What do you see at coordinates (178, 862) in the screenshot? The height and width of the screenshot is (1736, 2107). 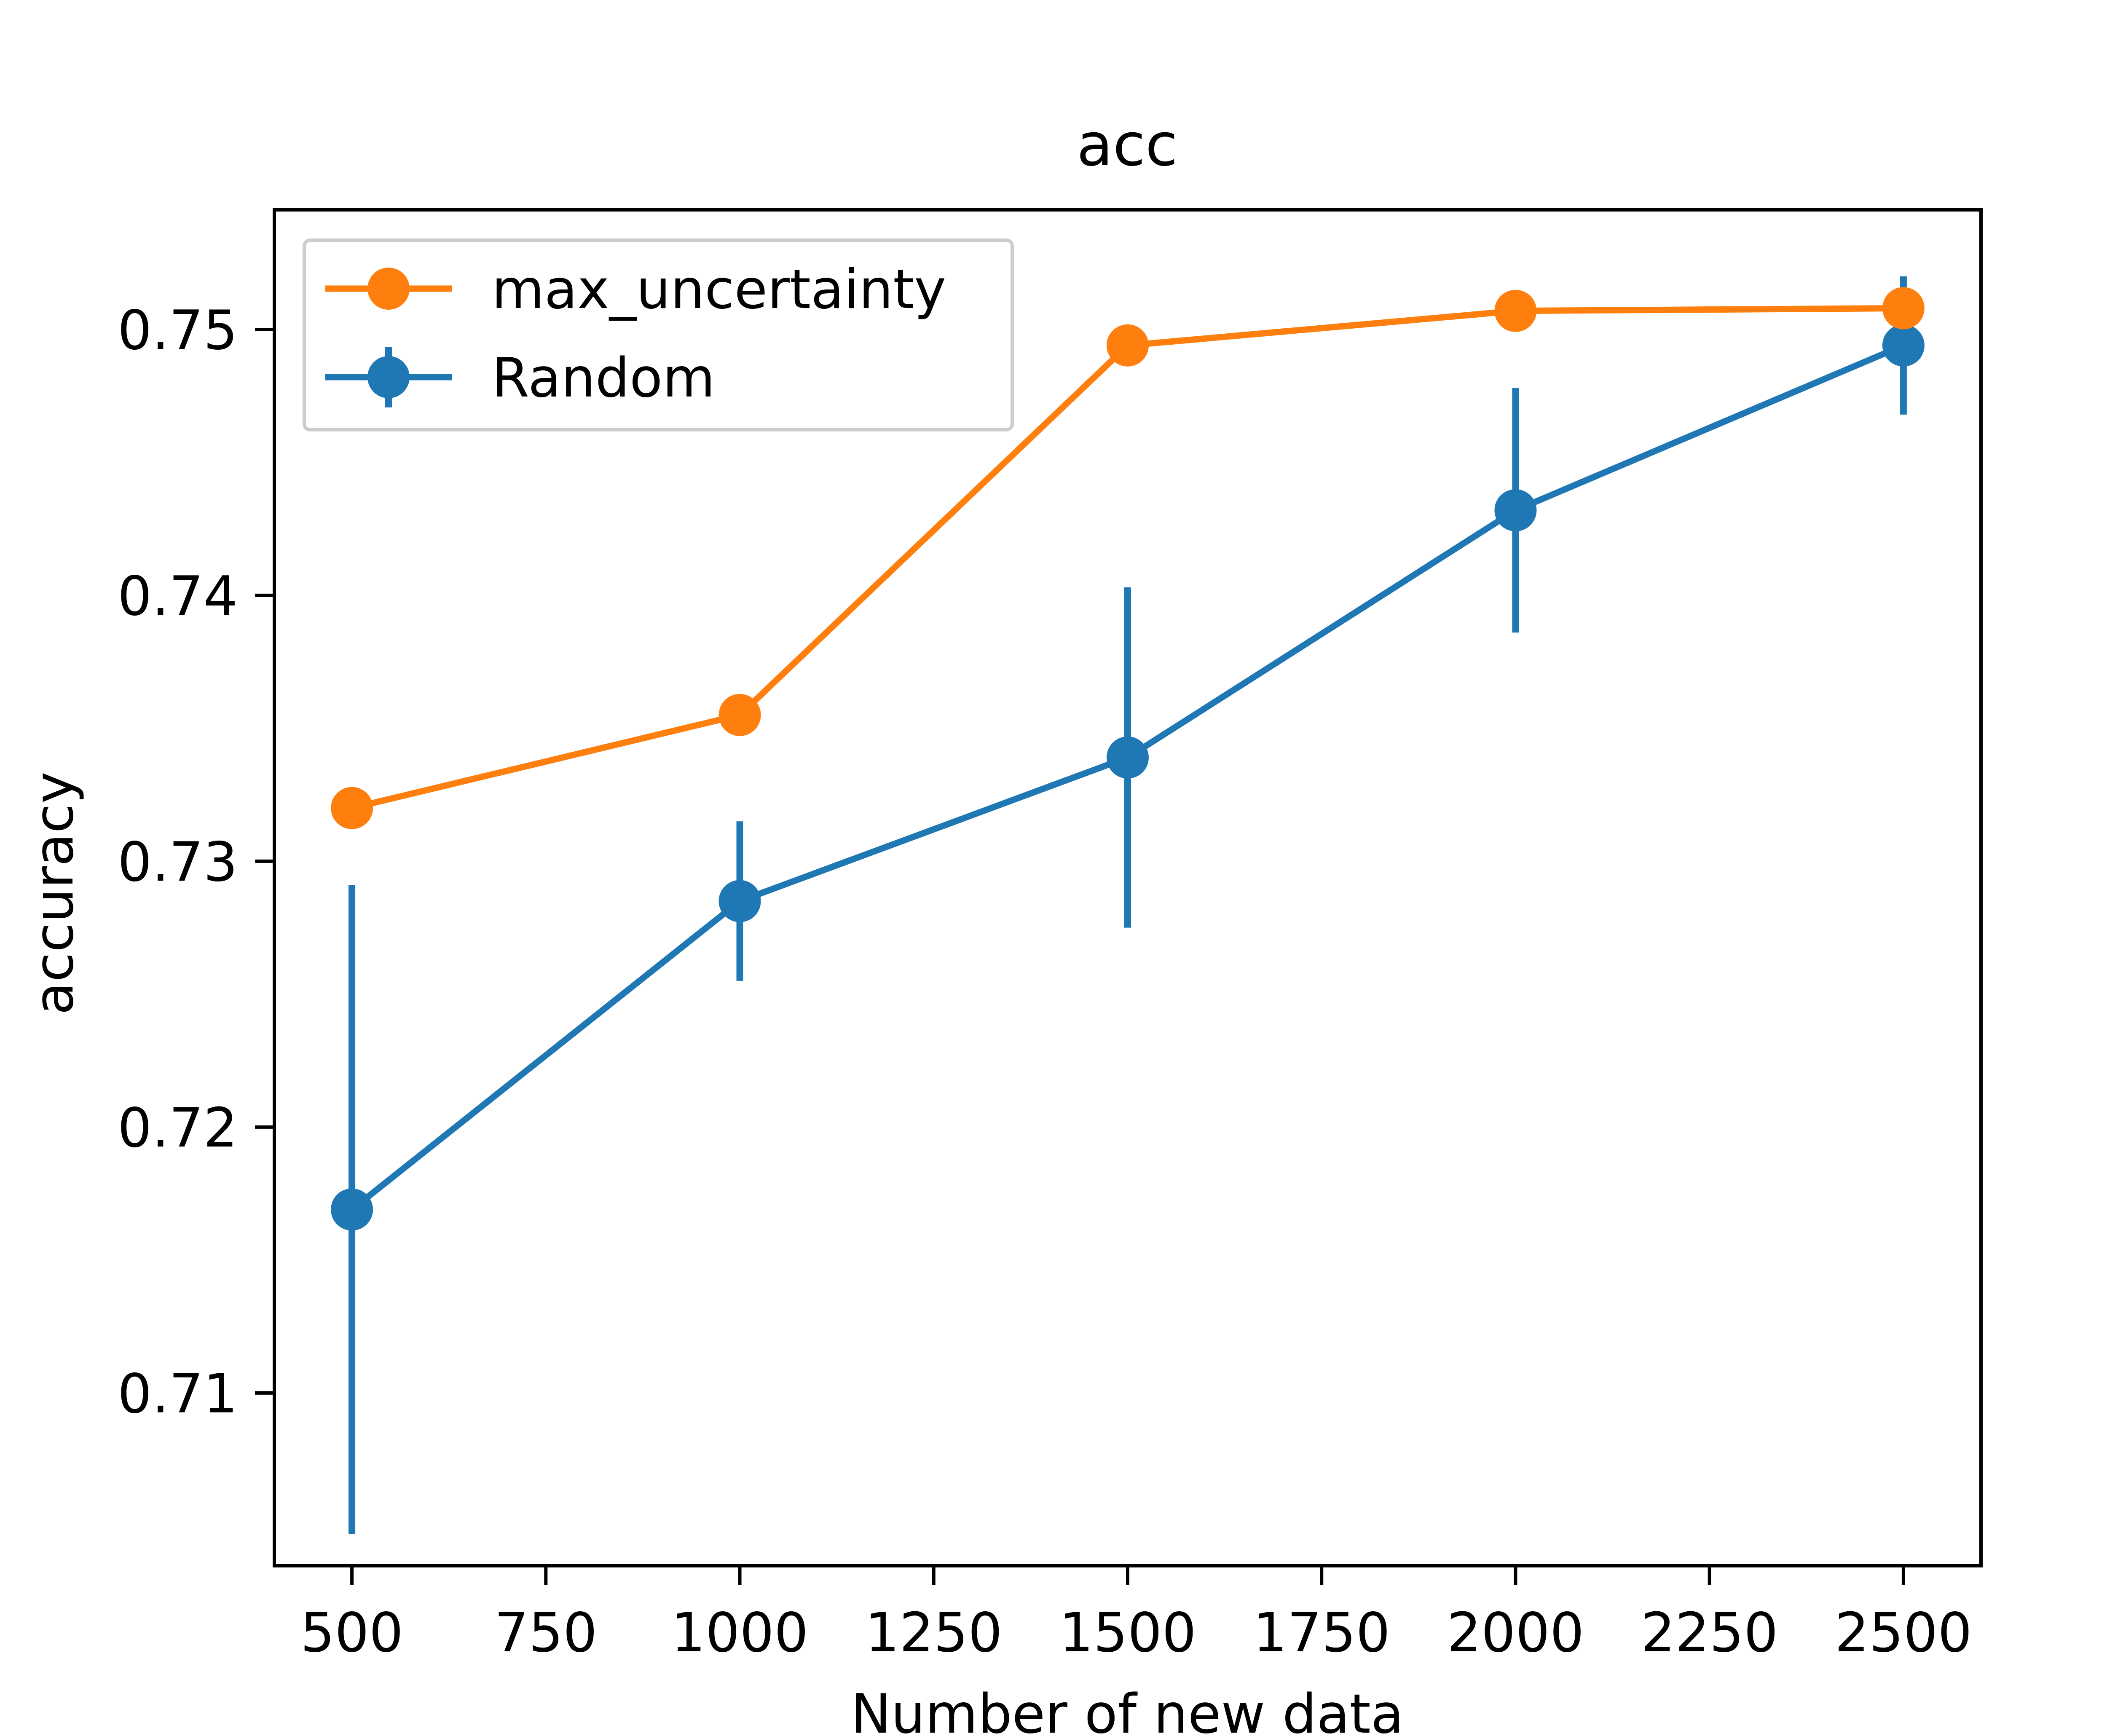 I see `y-tick-label: 0.73` at bounding box center [178, 862].